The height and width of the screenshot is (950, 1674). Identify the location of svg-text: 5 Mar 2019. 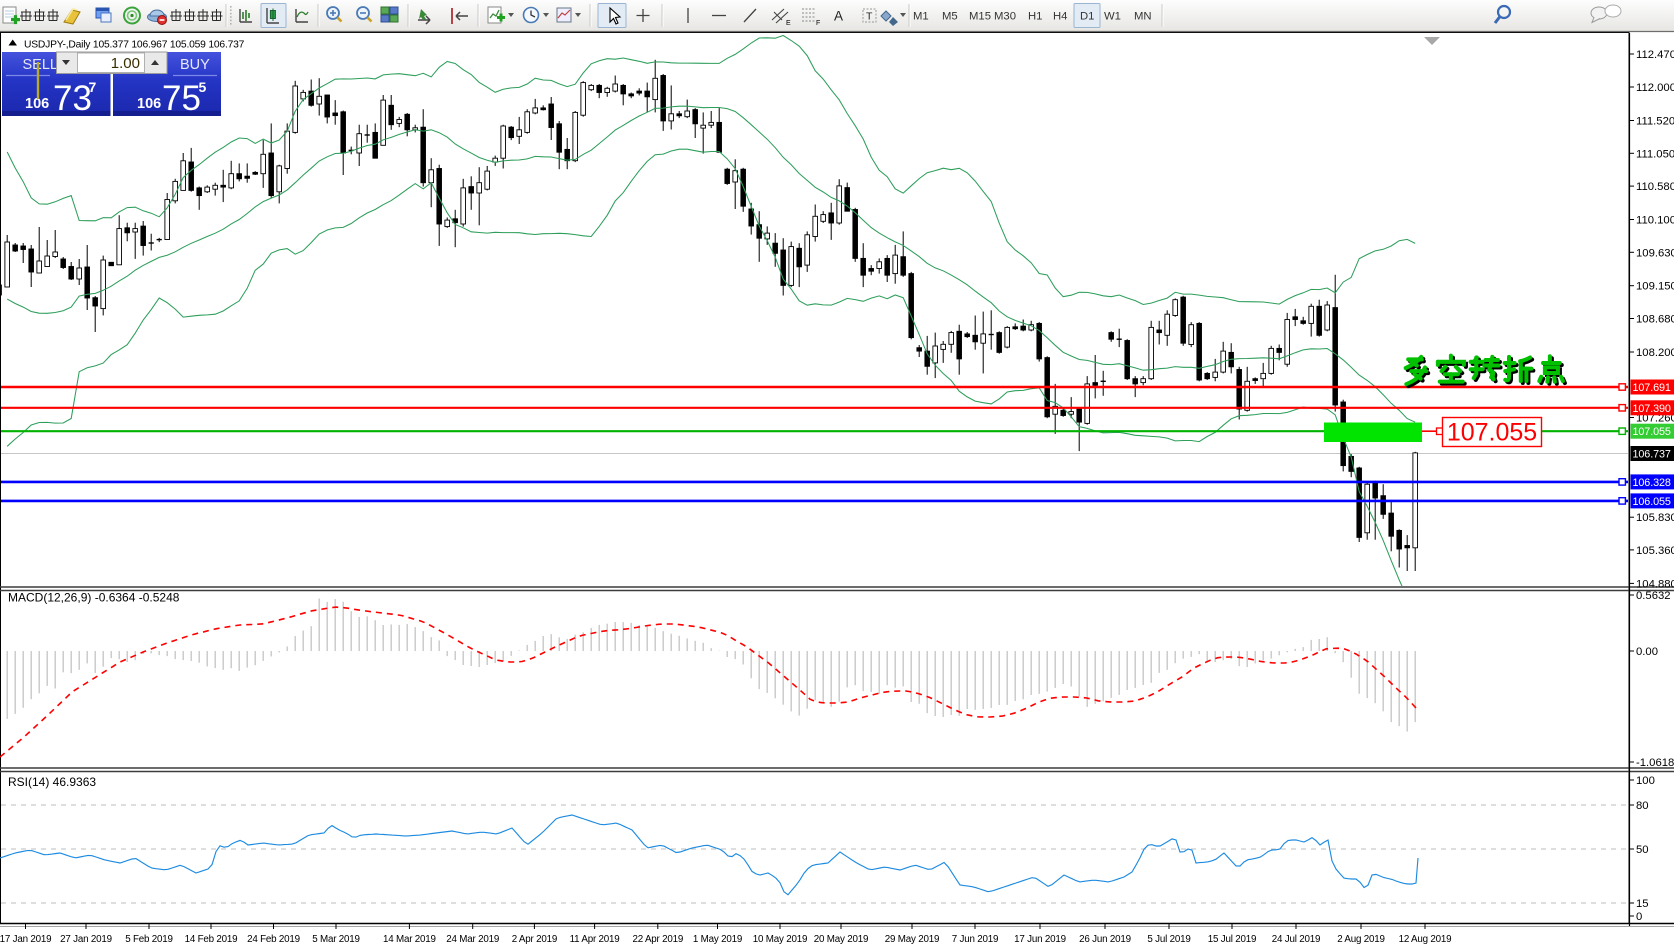
(336, 939).